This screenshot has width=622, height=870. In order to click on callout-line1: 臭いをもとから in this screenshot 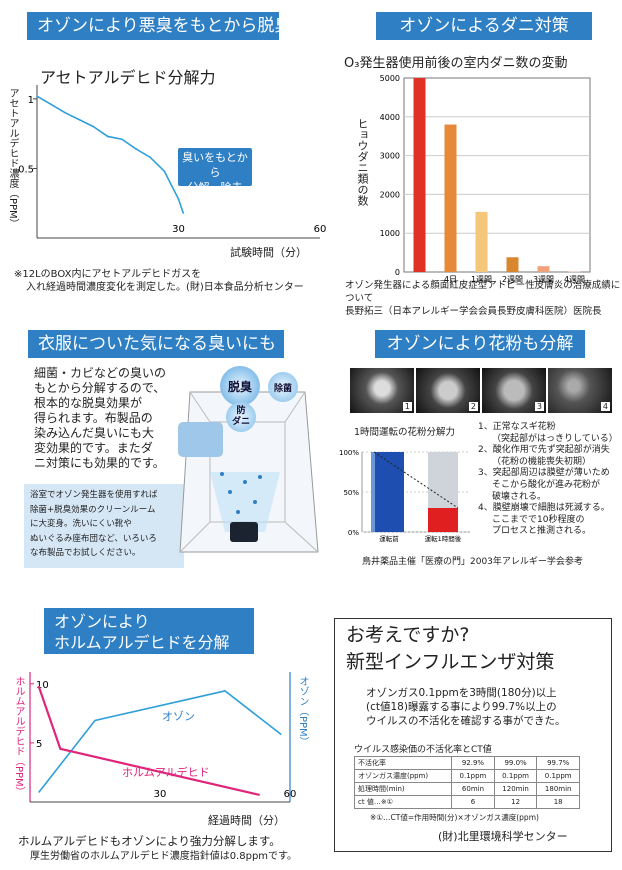, I will do `click(215, 165)`.